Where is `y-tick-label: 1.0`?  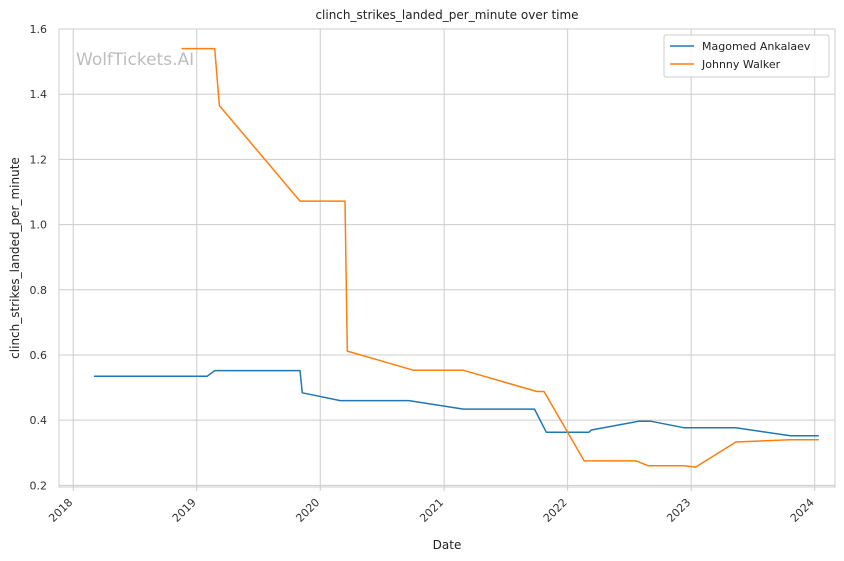 y-tick-label: 1.0 is located at coordinates (39, 225).